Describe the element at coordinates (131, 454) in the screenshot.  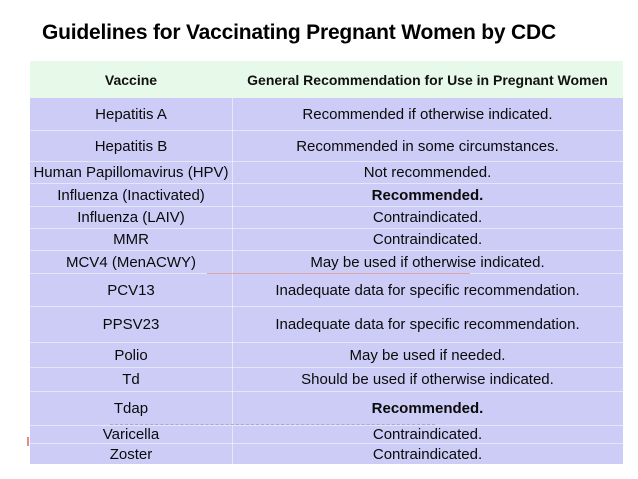
I see `vaccine-cell: Zoster` at that location.